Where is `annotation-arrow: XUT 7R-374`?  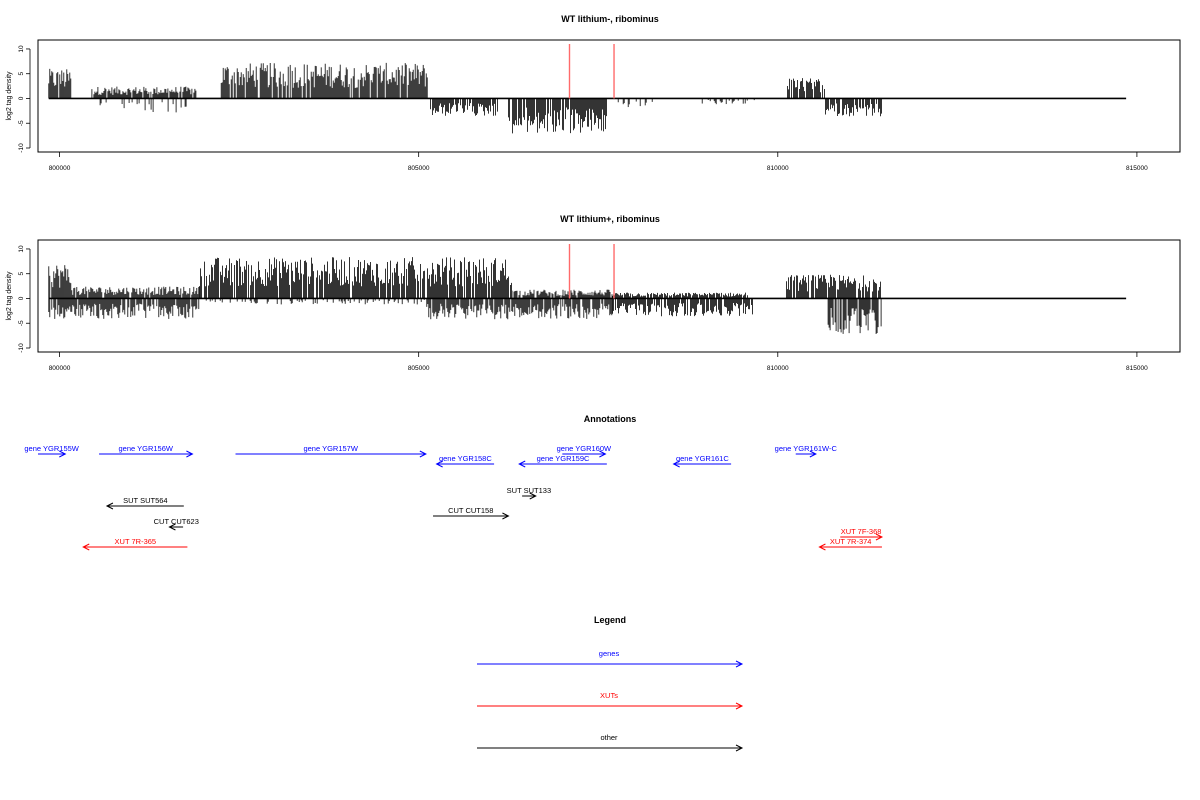 annotation-arrow: XUT 7R-374 is located at coordinates (850, 544).